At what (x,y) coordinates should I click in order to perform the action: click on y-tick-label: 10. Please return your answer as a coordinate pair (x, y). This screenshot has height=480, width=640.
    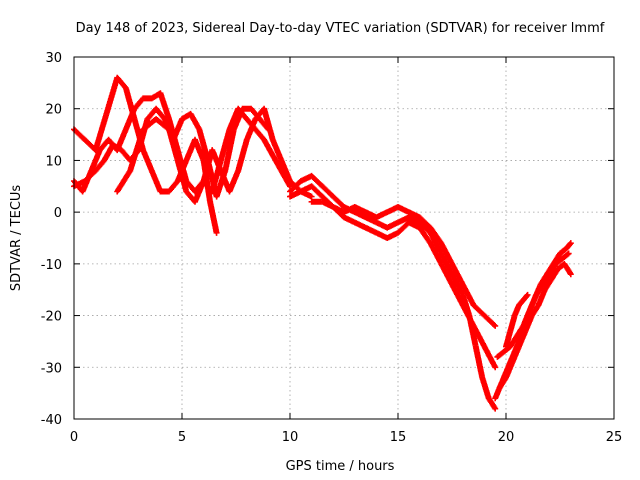
    Looking at the image, I should click on (53, 161).